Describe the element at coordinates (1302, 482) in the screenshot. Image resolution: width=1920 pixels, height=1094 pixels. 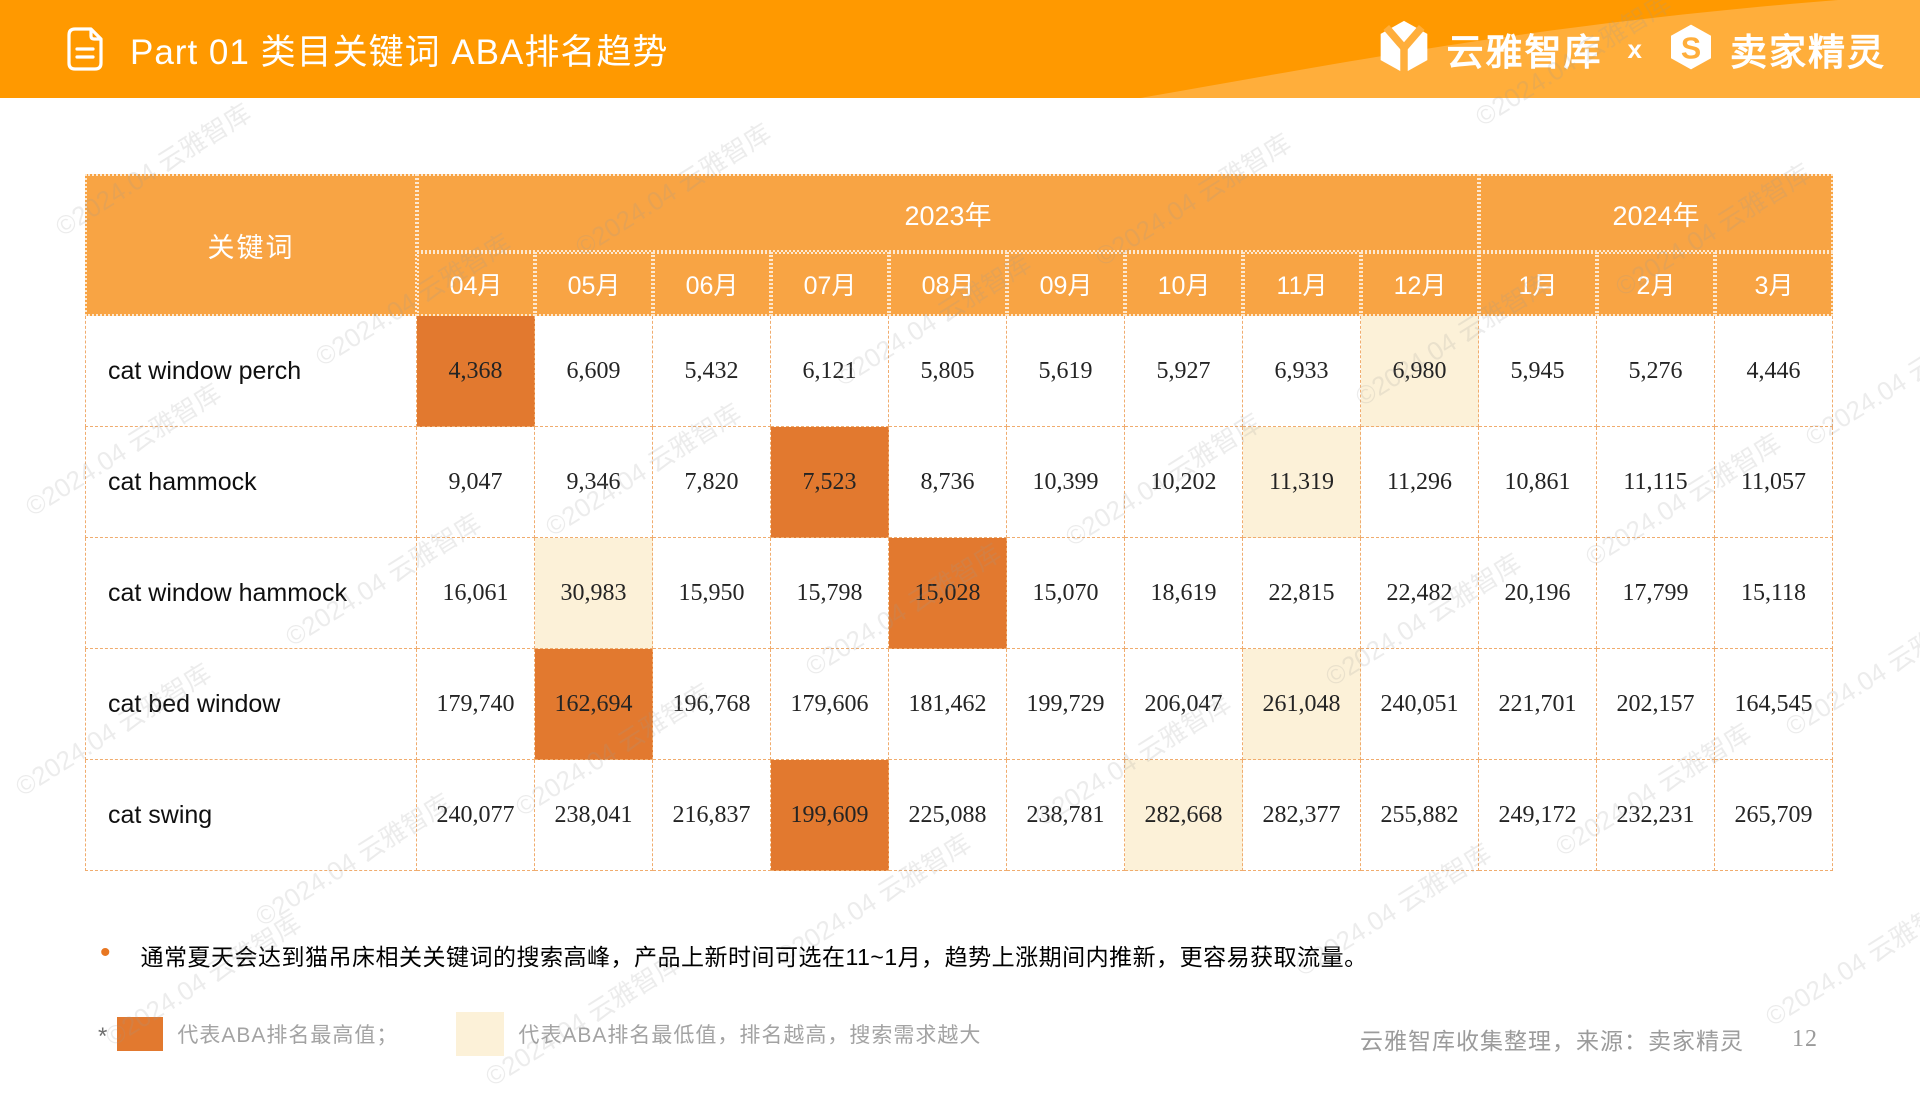
I see `value-cell: 11,319` at that location.